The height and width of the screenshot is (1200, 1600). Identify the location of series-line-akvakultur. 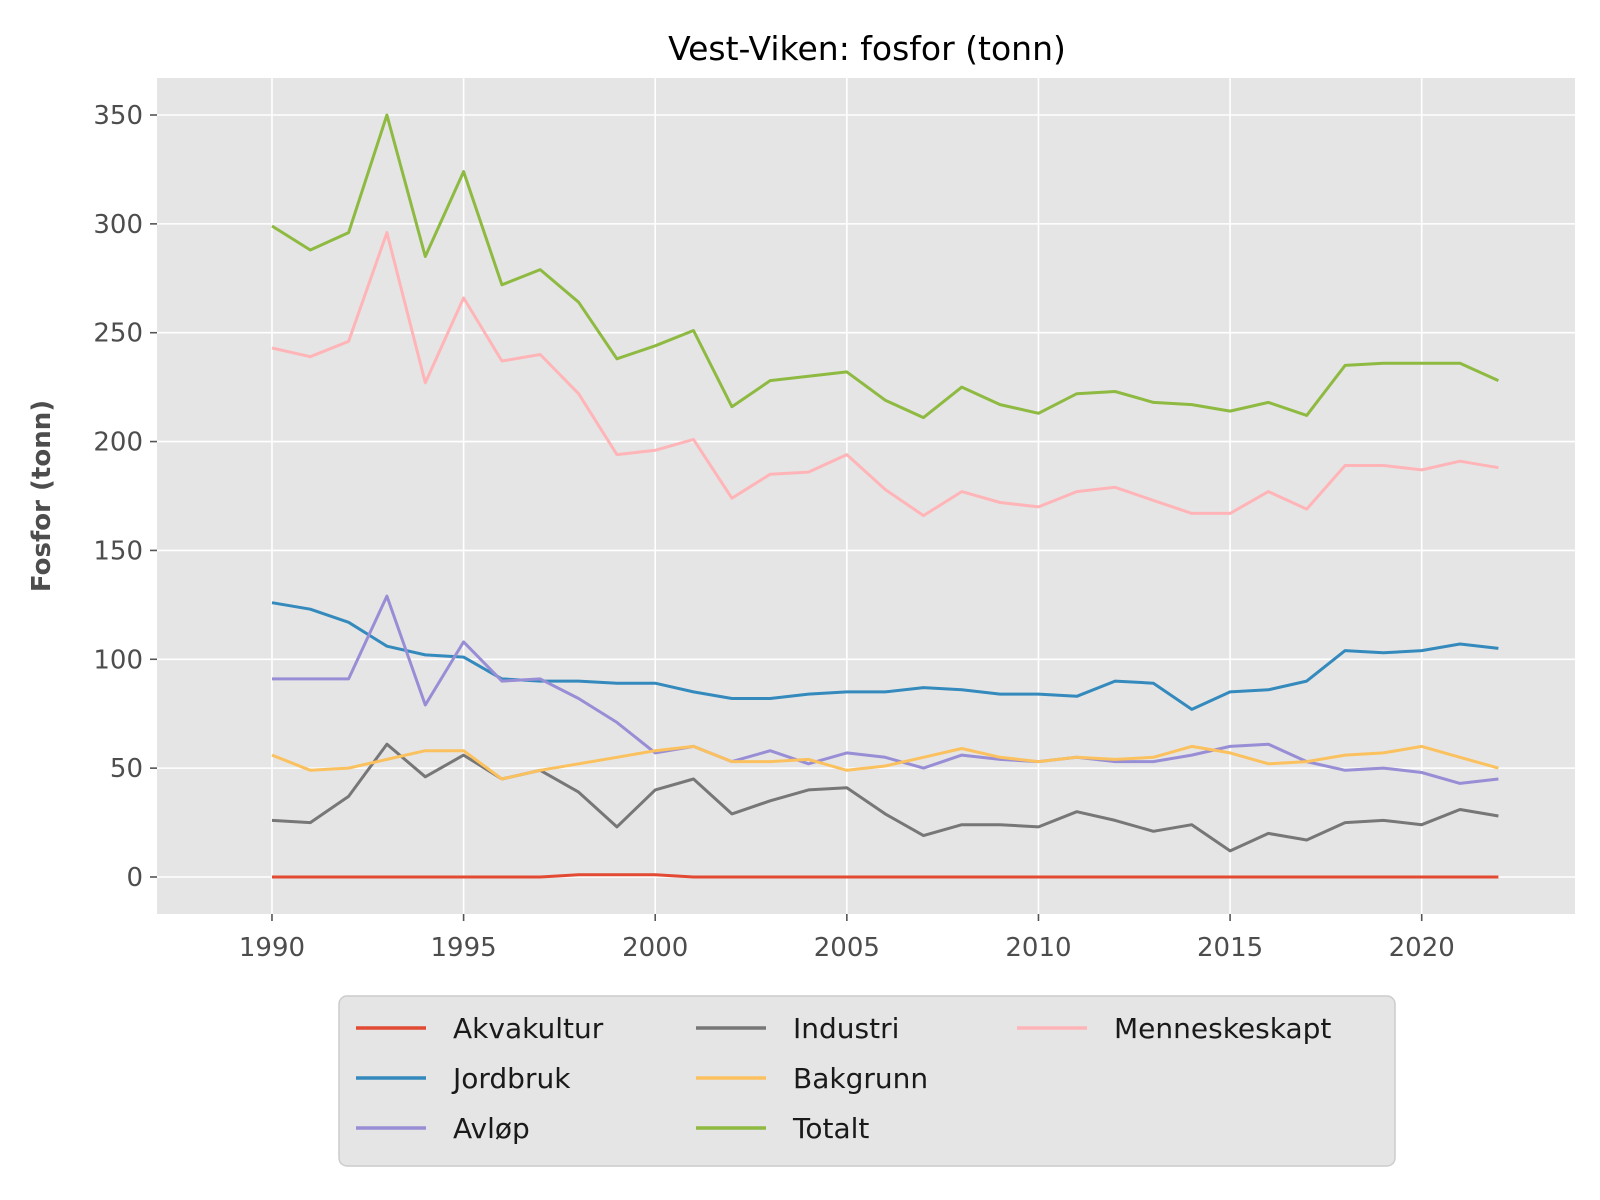
(885, 876).